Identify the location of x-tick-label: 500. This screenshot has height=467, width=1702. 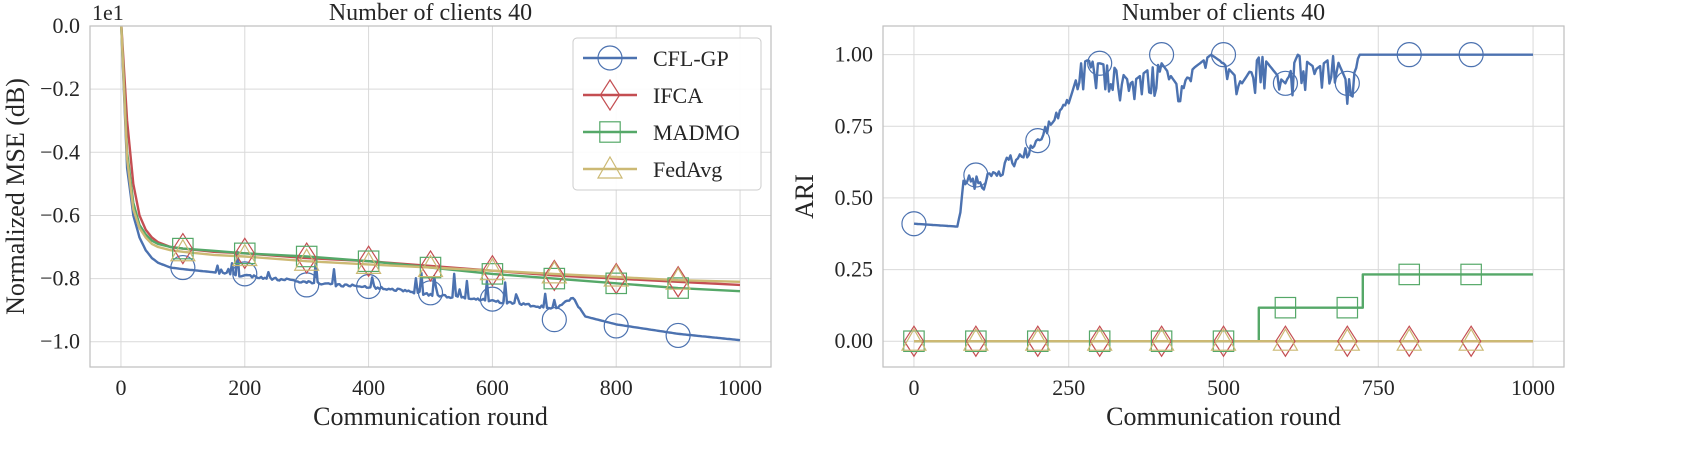
(1223, 387).